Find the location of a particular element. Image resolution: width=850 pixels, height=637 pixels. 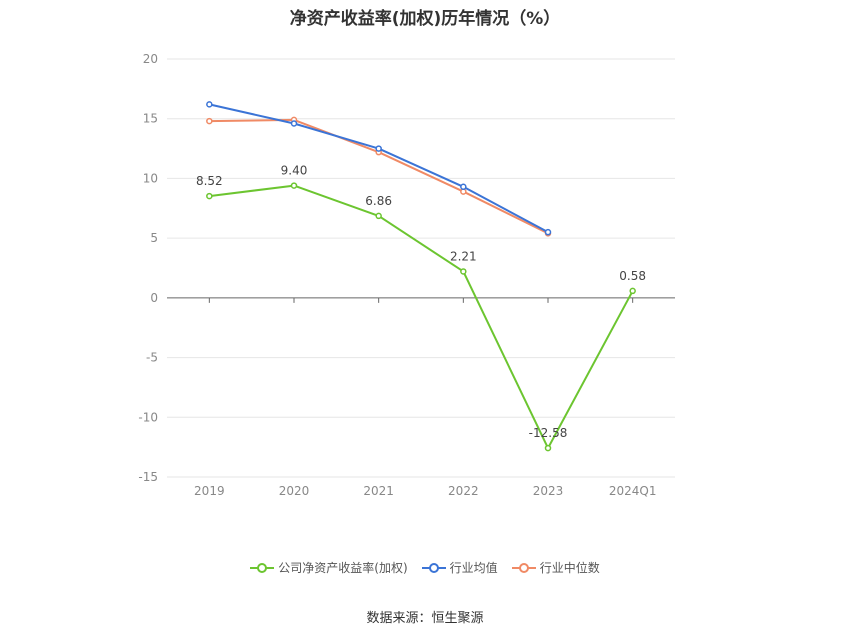

legend-label: 行业中位数 is located at coordinates (569, 568).